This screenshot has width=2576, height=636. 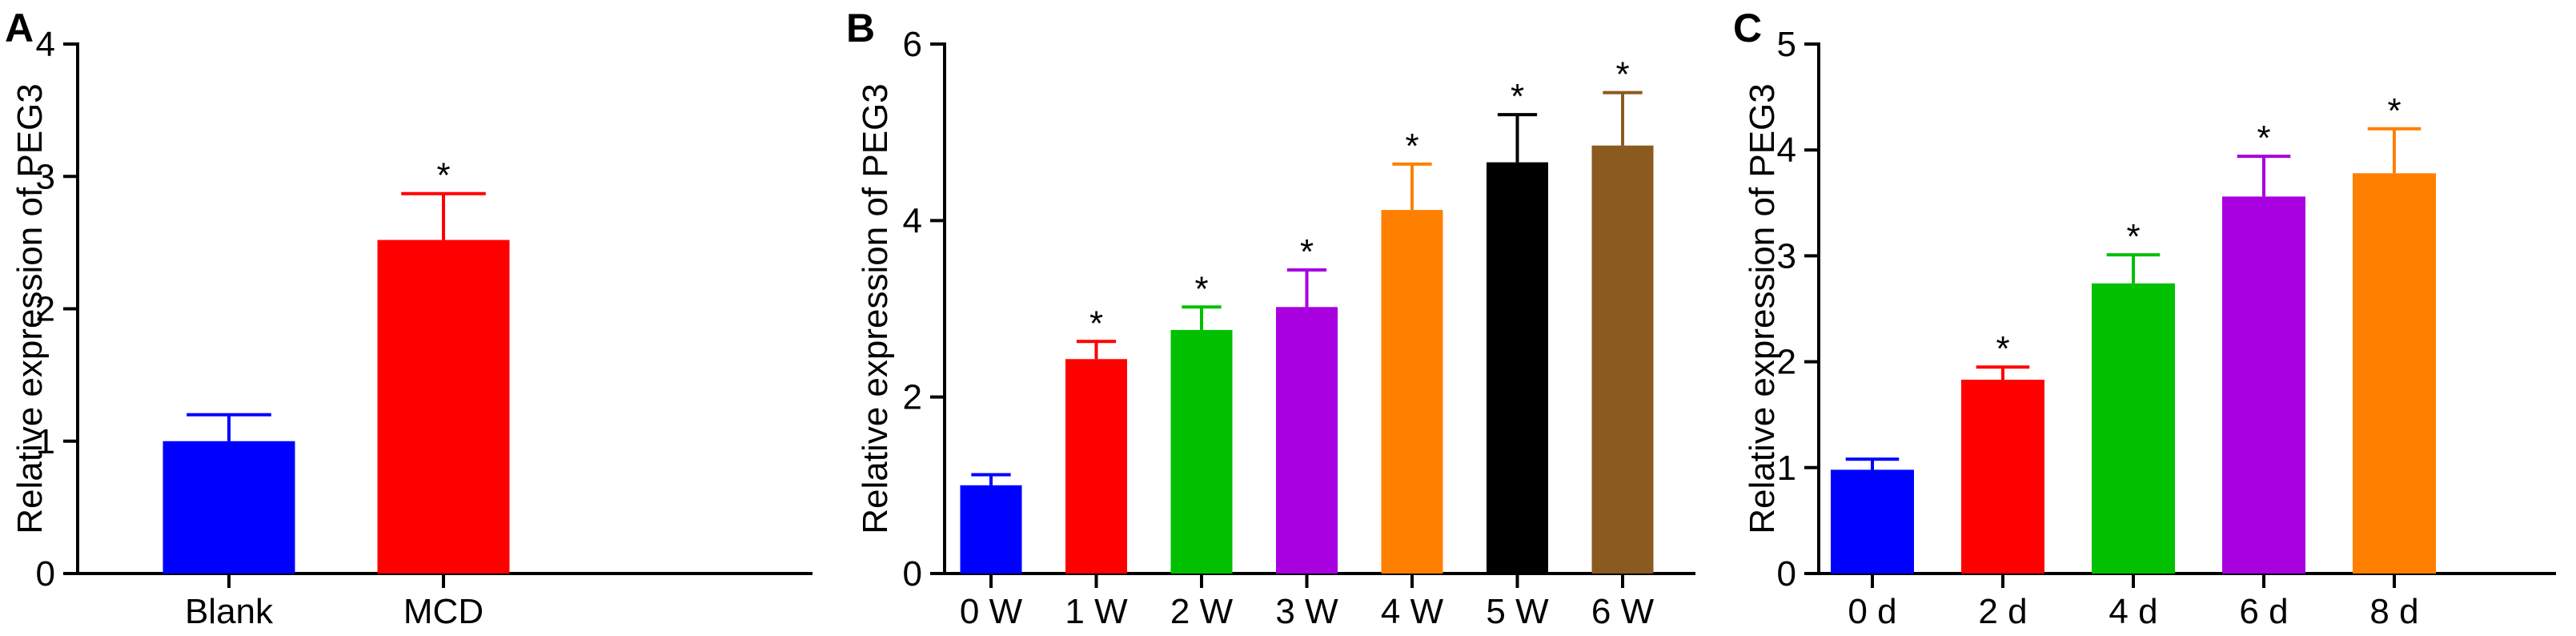 What do you see at coordinates (19, 28) in the screenshot?
I see `panel-a-letter: A` at bounding box center [19, 28].